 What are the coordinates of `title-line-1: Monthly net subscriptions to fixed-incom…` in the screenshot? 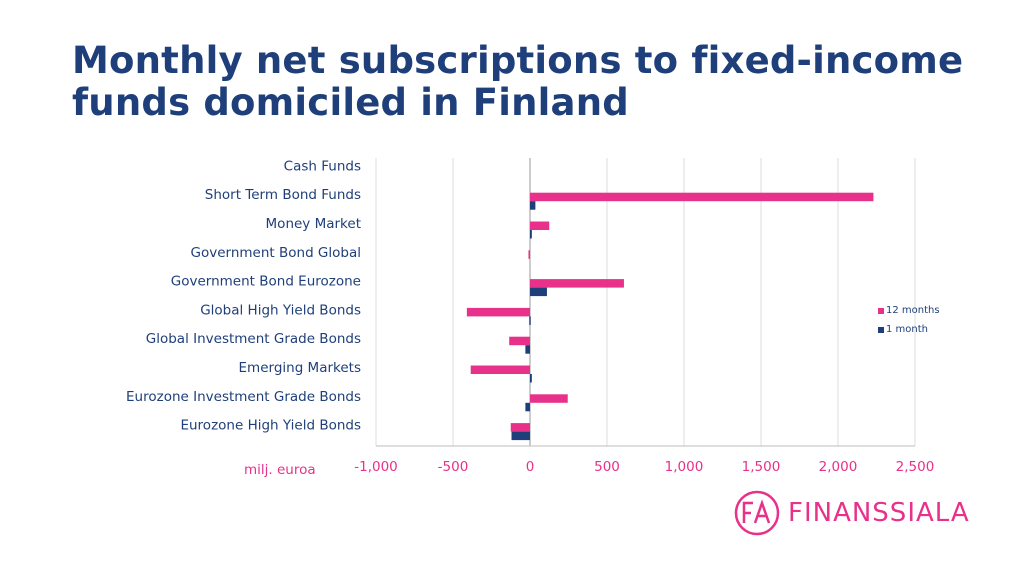 It's located at (518, 60).